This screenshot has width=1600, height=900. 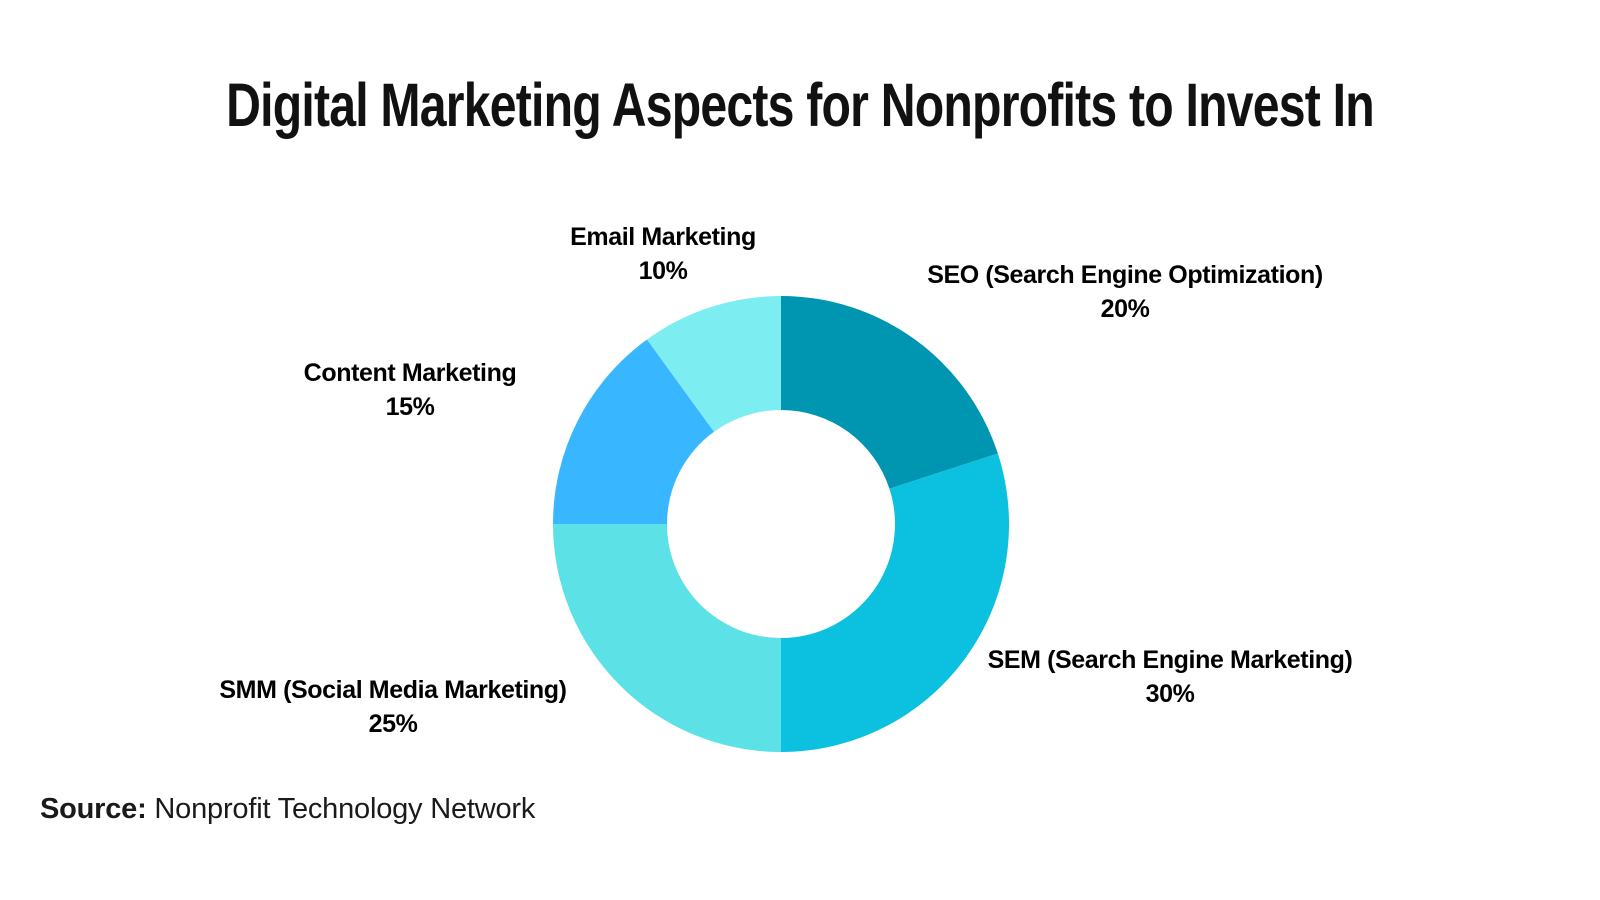 What do you see at coordinates (633, 431) in the screenshot?
I see `slice-content` at bounding box center [633, 431].